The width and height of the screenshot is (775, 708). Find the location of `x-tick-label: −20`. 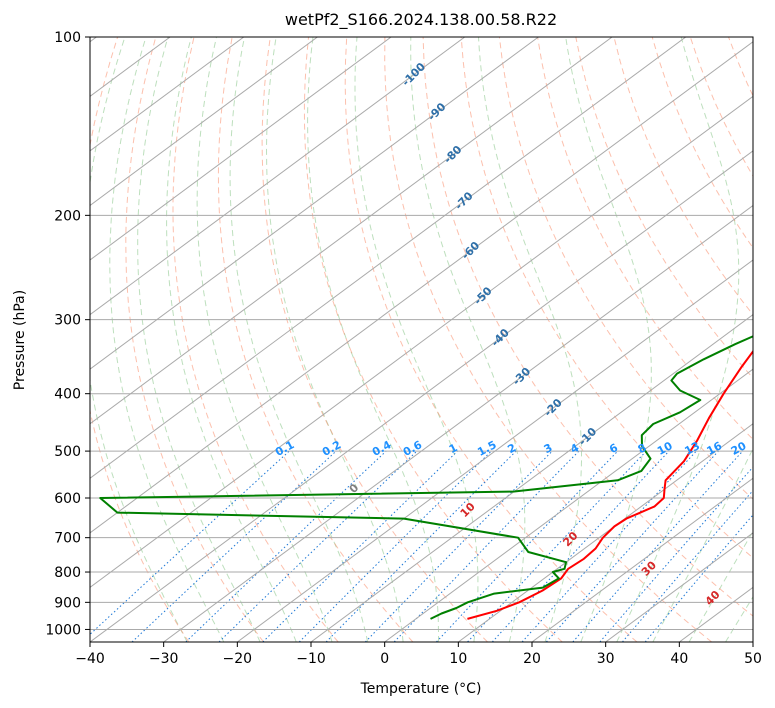

x-tick-label: −20 is located at coordinates (238, 659).